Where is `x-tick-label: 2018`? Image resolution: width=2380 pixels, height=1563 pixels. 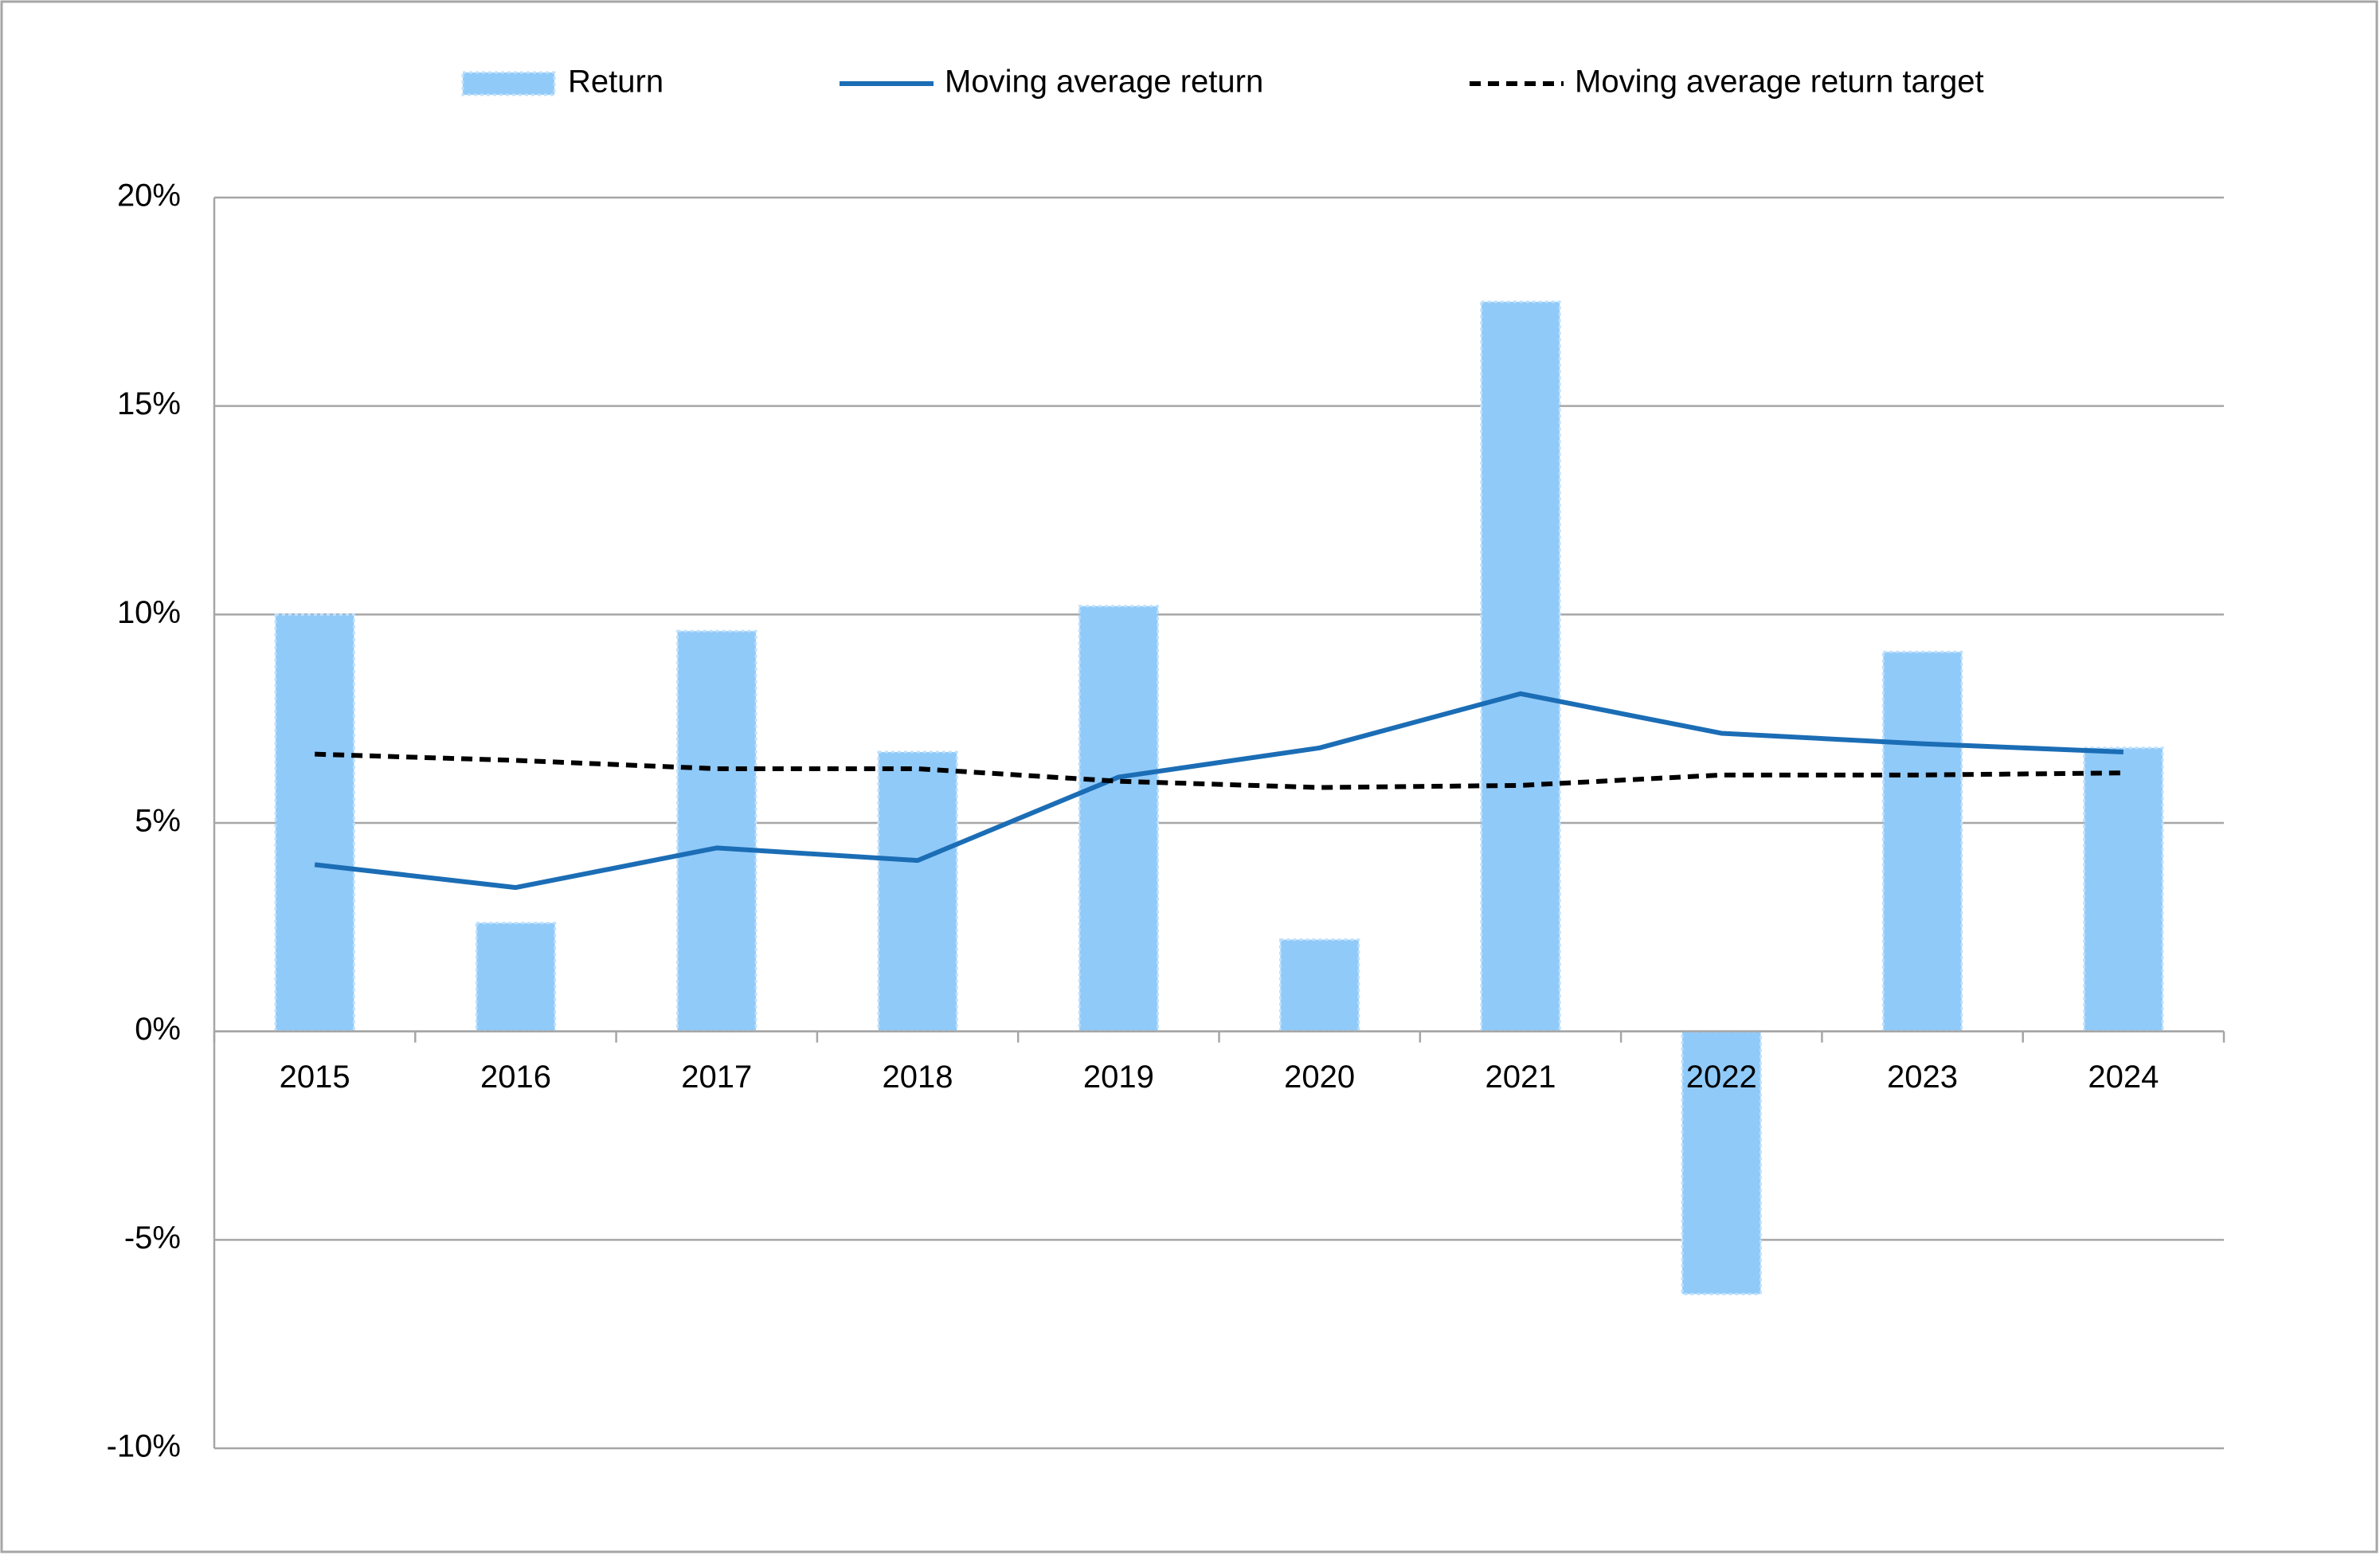 x-tick-label: 2018 is located at coordinates (918, 1078).